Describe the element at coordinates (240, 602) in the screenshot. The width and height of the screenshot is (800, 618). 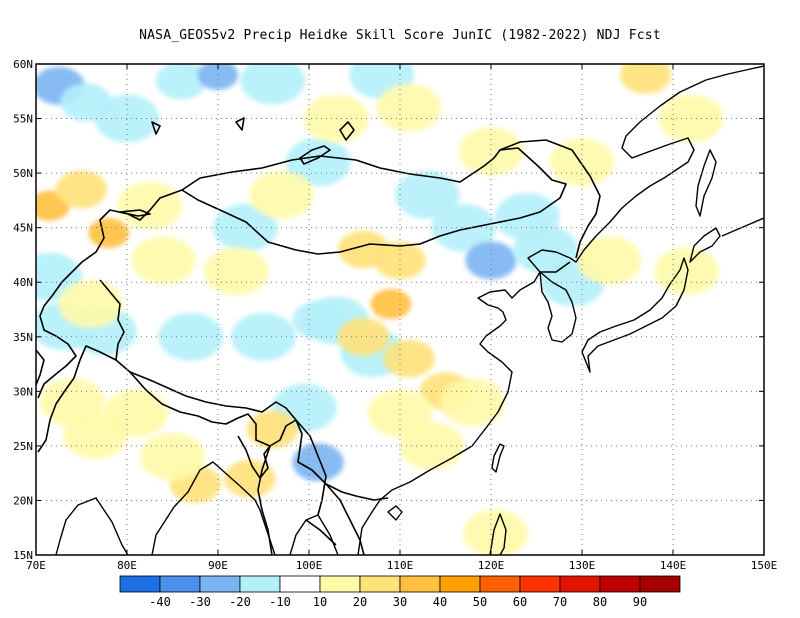
I see `colorbar-label: -20` at that location.